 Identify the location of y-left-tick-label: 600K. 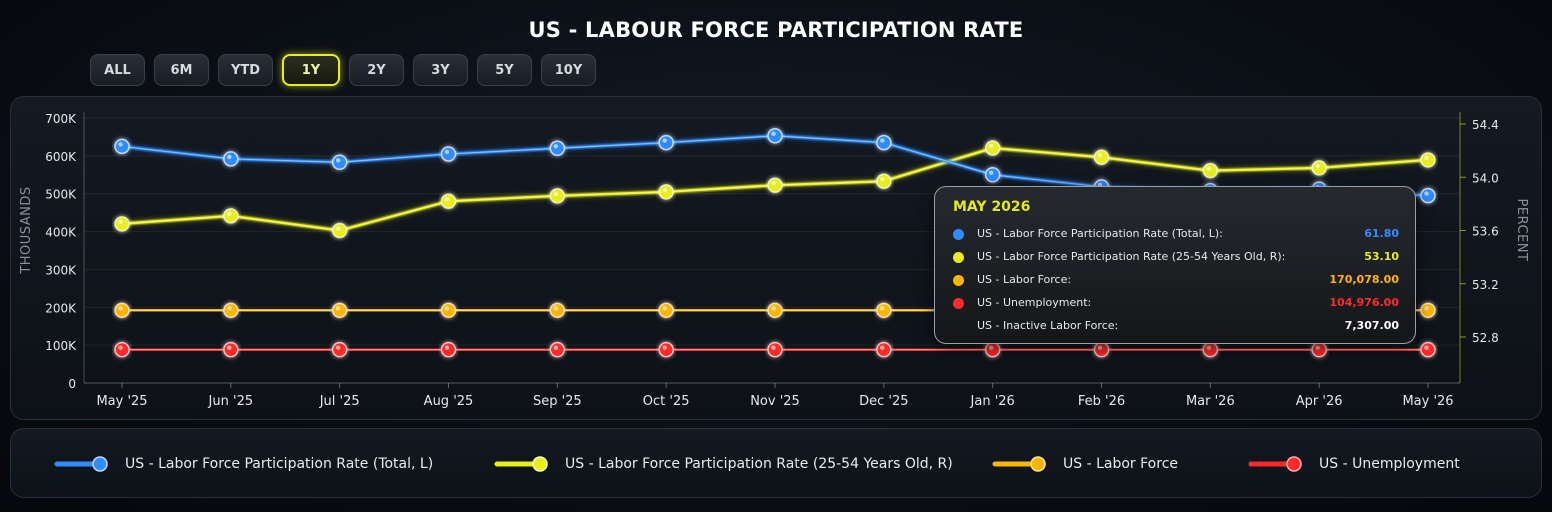
(61, 157).